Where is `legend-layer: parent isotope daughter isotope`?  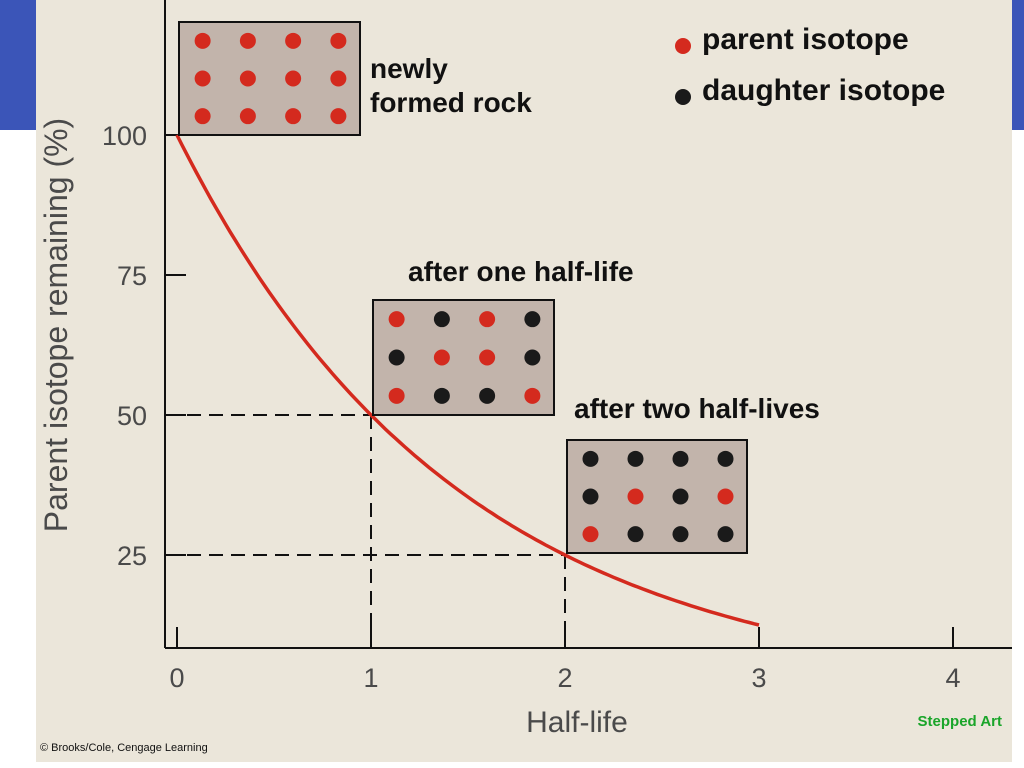
legend-layer: parent isotope daughter isotope is located at coordinates (810, 65).